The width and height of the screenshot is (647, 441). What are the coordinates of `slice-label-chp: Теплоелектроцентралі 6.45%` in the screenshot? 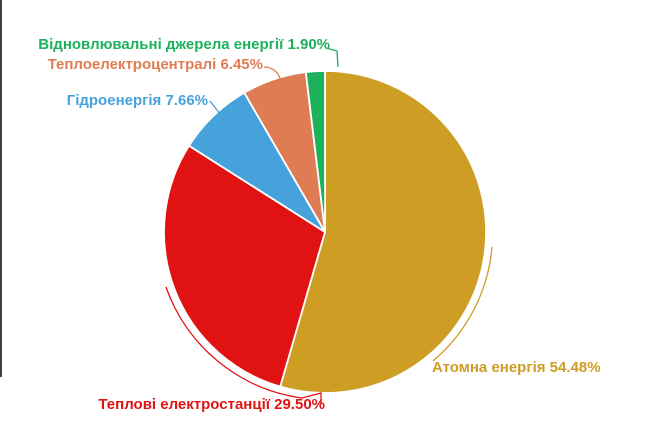 It's located at (155, 64).